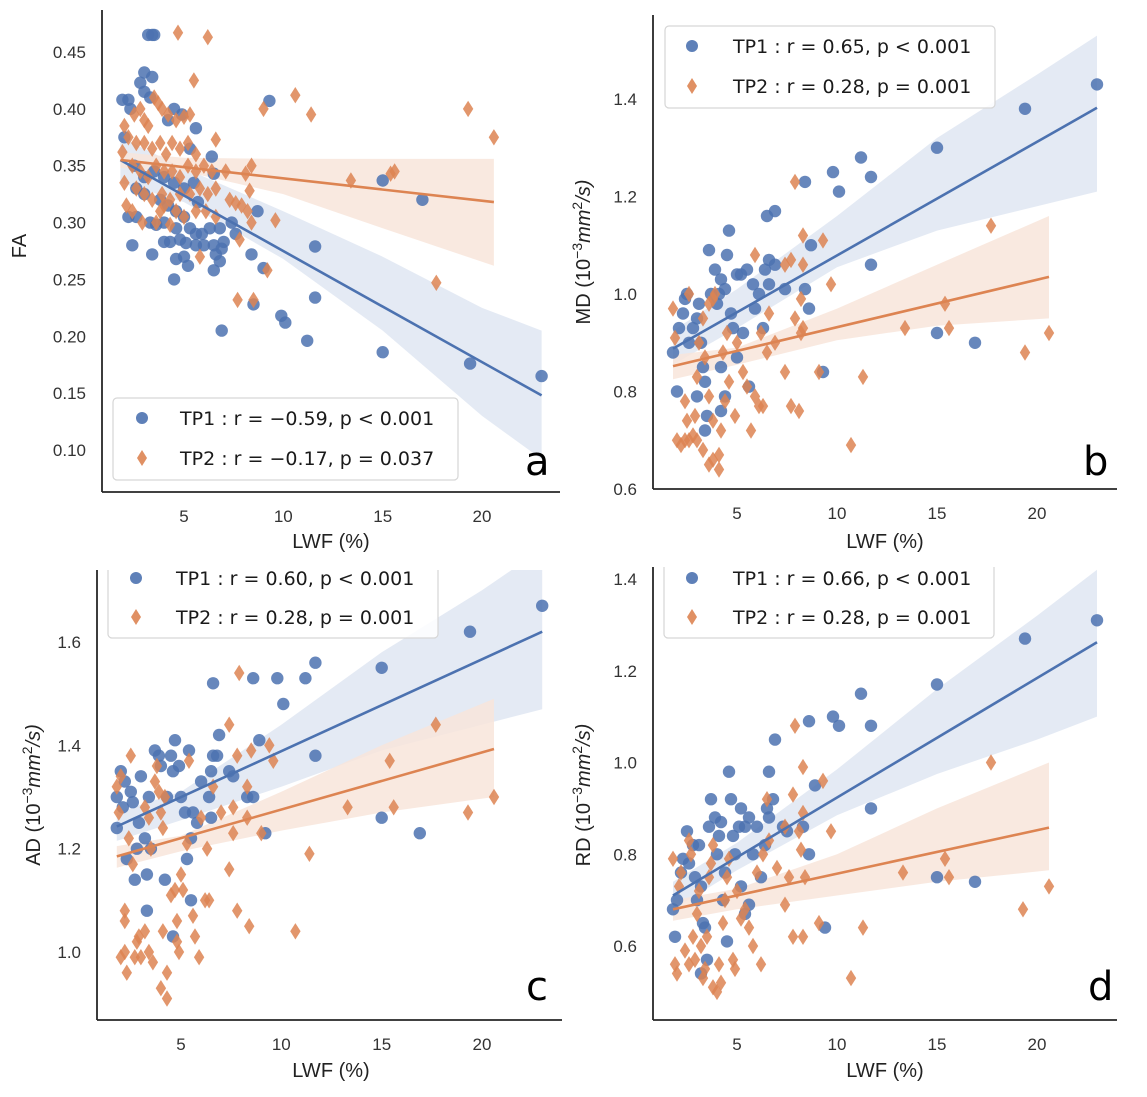 Image resolution: width=1147 pixels, height=1097 pixels. Describe the element at coordinates (482, 516) in the screenshot. I see `x-tick-label: 20` at that location.